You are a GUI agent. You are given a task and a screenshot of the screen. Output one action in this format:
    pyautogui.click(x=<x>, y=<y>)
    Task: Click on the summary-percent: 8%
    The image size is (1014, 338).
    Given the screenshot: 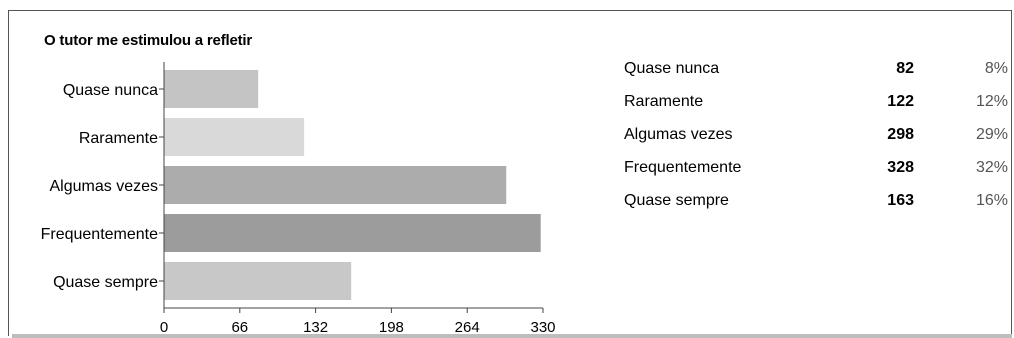 What is the action you would take?
    pyautogui.click(x=996, y=68)
    